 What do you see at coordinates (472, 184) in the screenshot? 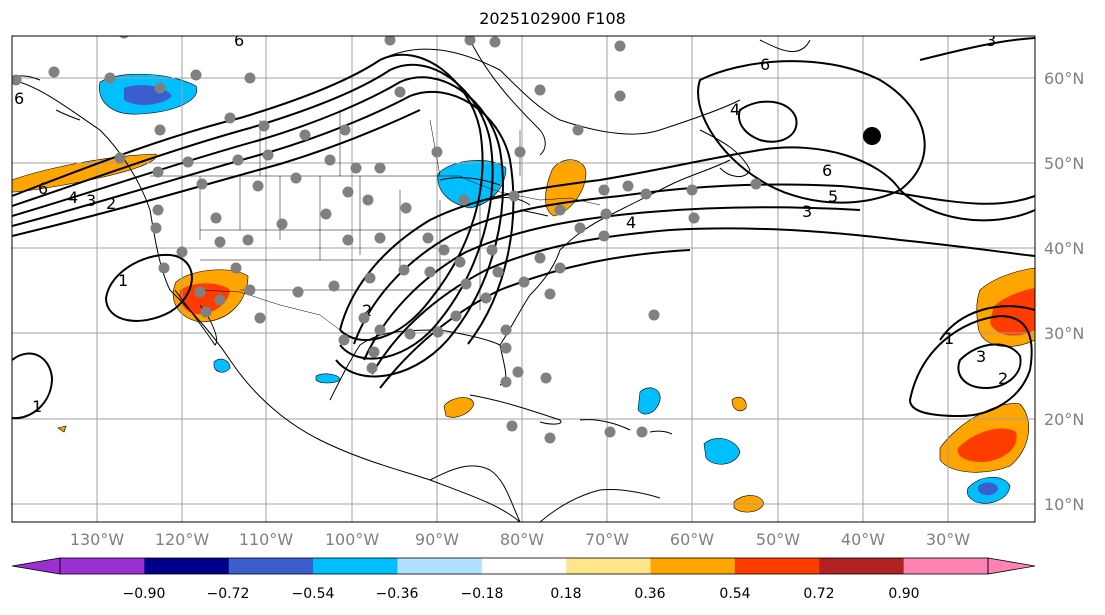
I see `shade-lakes-blue` at bounding box center [472, 184].